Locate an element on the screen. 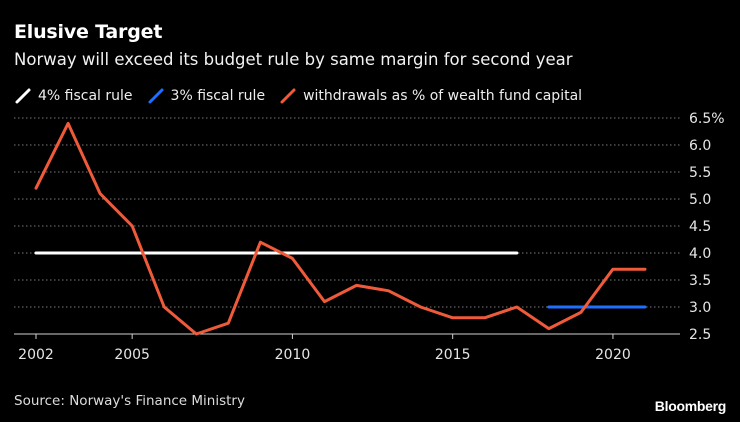 This screenshot has height=422, width=740. legend-swatch-withdrawals-icon is located at coordinates (288, 96).